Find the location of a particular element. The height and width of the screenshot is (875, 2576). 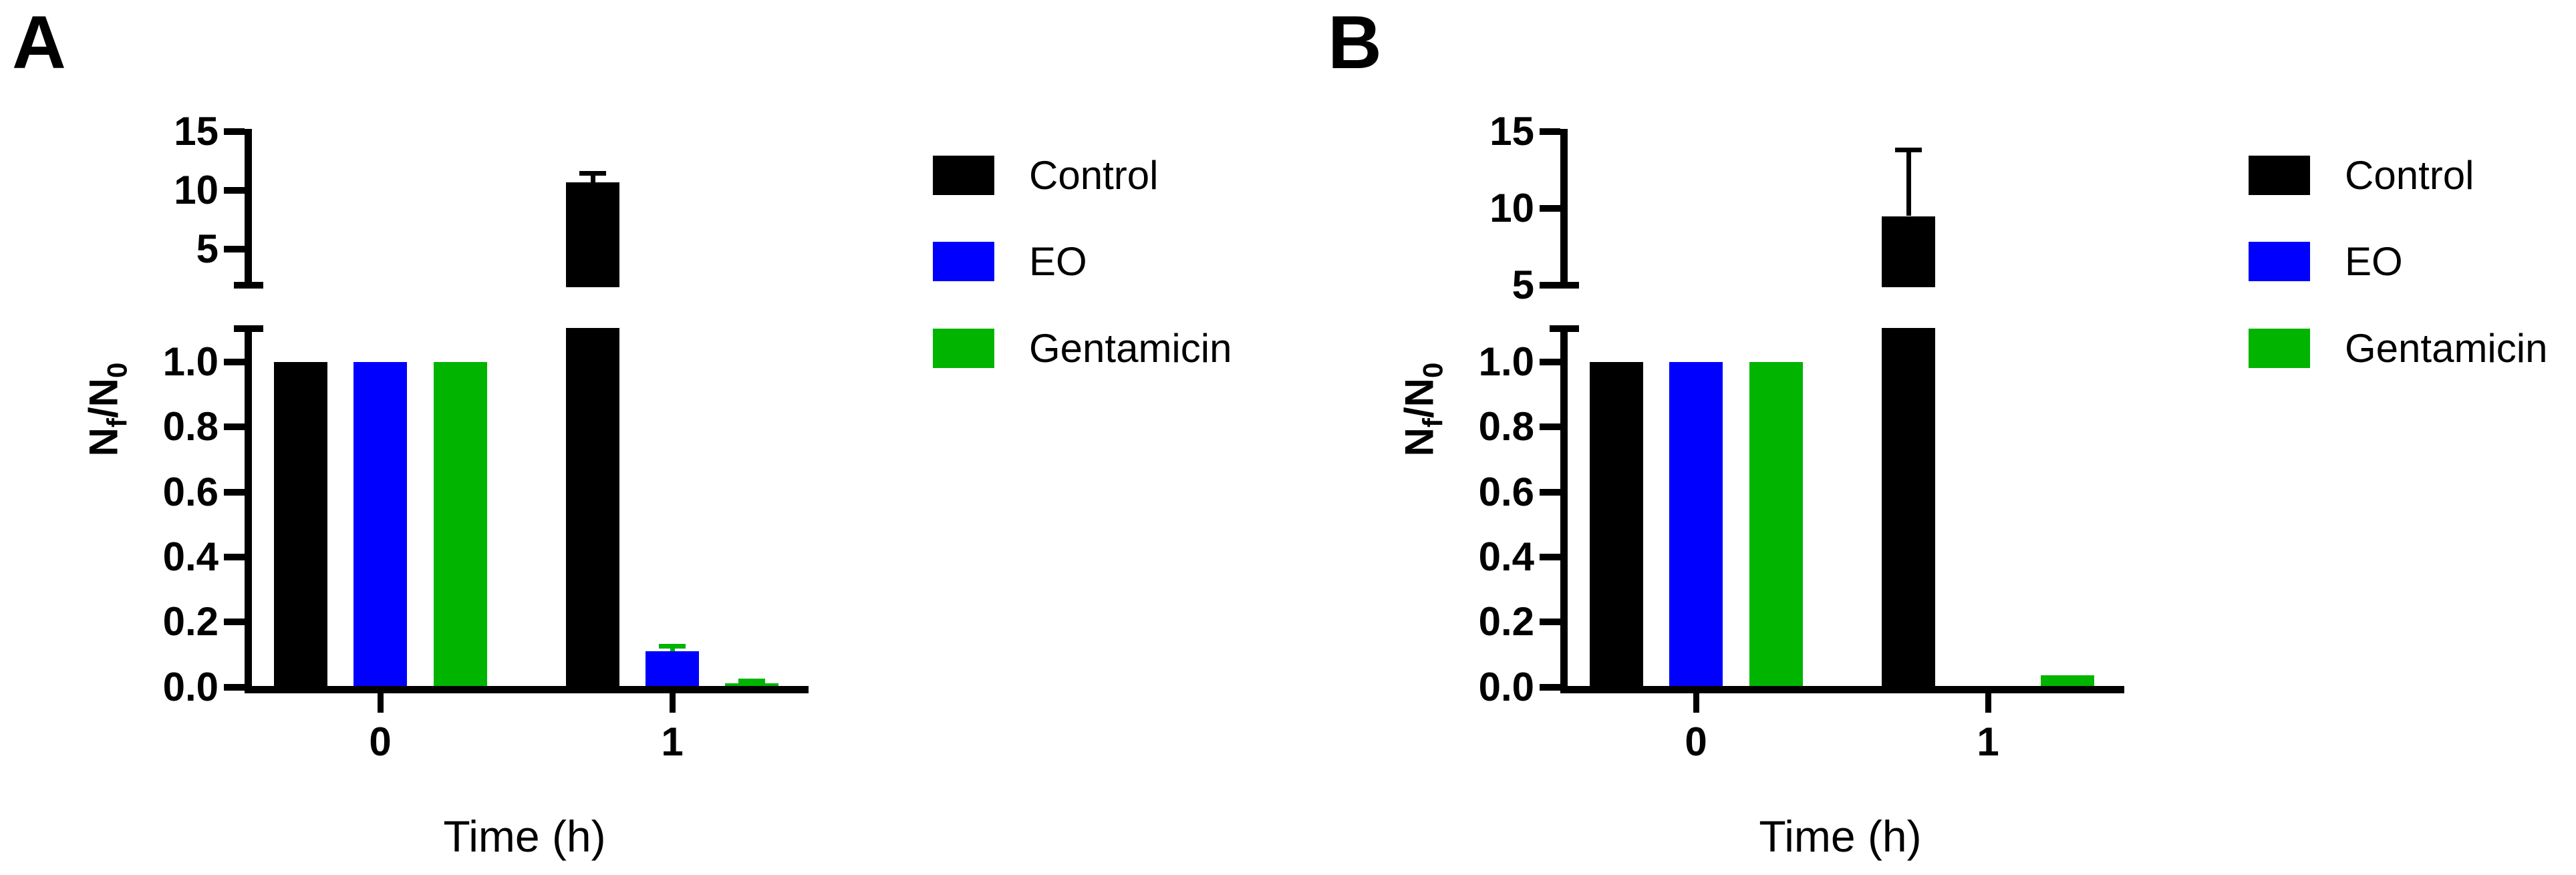

x-axis-a is located at coordinates (527, 689).